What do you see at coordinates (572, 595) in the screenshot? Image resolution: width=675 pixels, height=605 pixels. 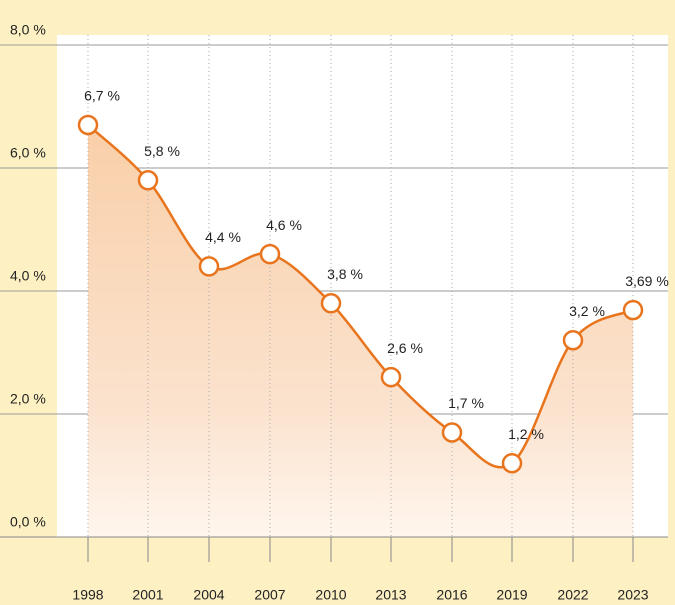 I see `x-tick-label: 2022` at bounding box center [572, 595].